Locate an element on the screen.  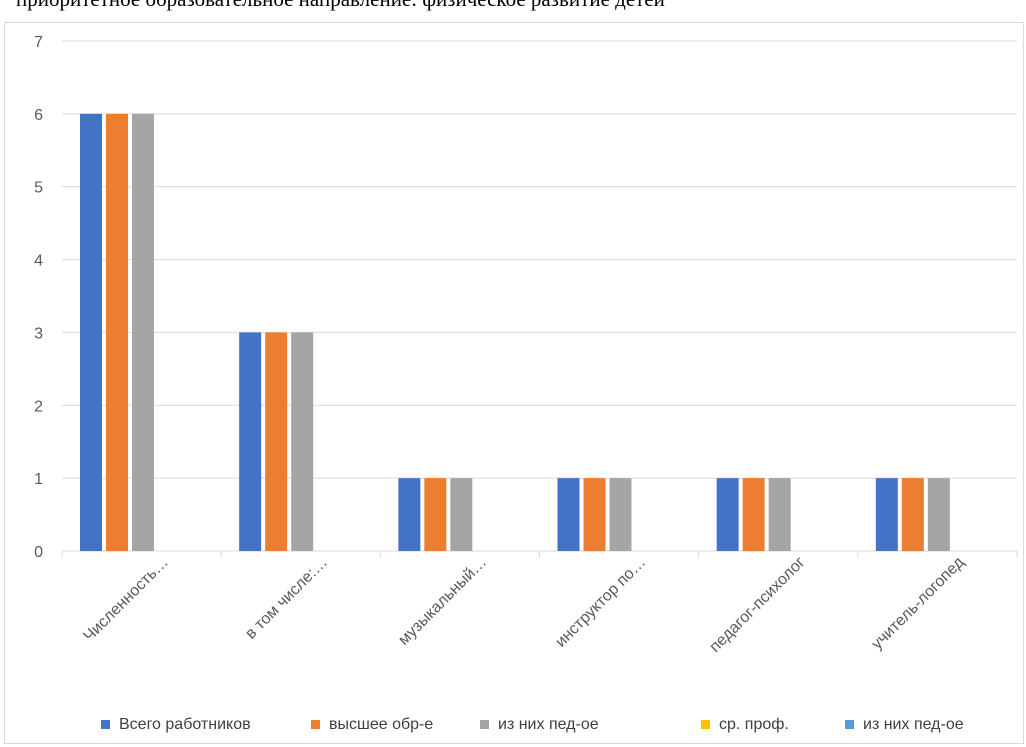
y-tick-label: 0 is located at coordinates (38, 552).